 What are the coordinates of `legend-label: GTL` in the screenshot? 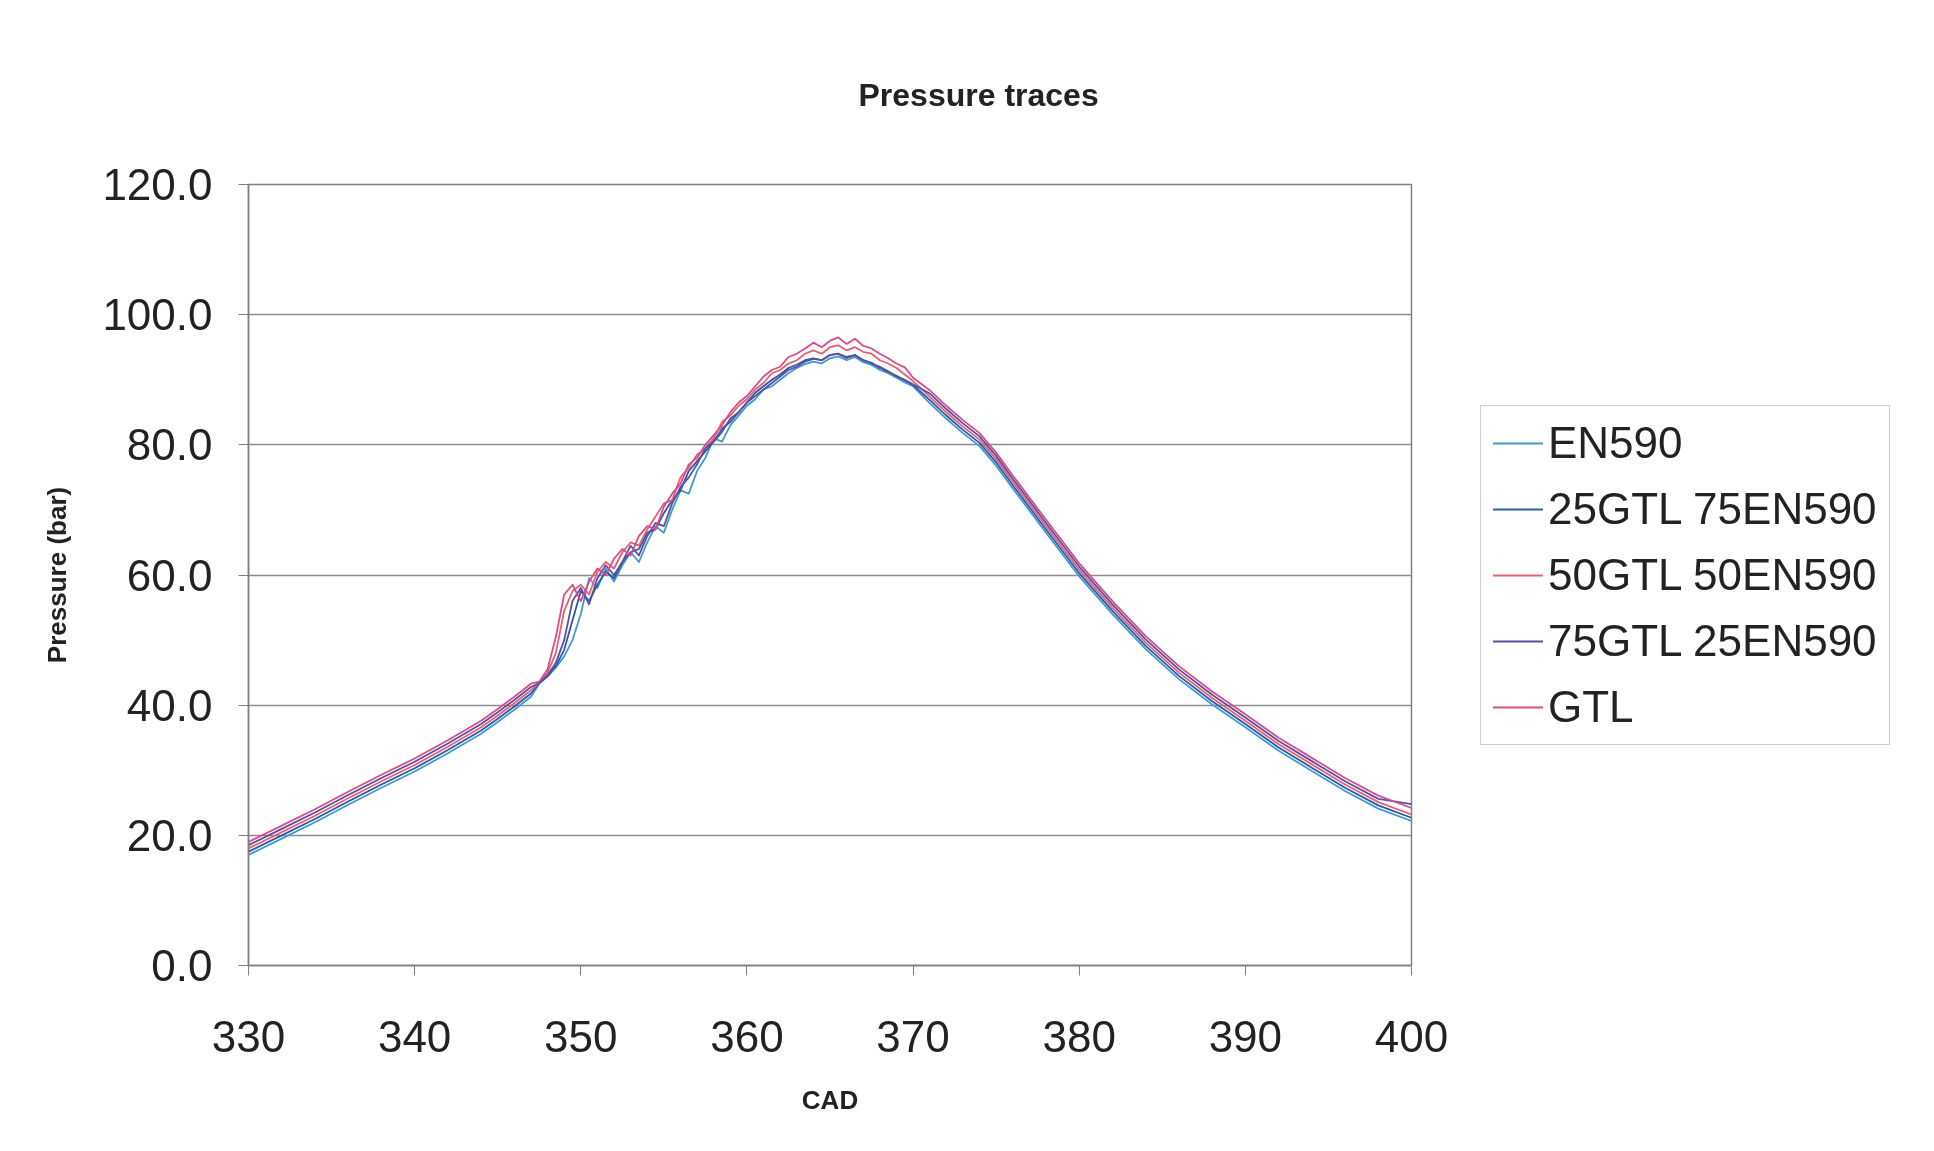 It's located at (1591, 707).